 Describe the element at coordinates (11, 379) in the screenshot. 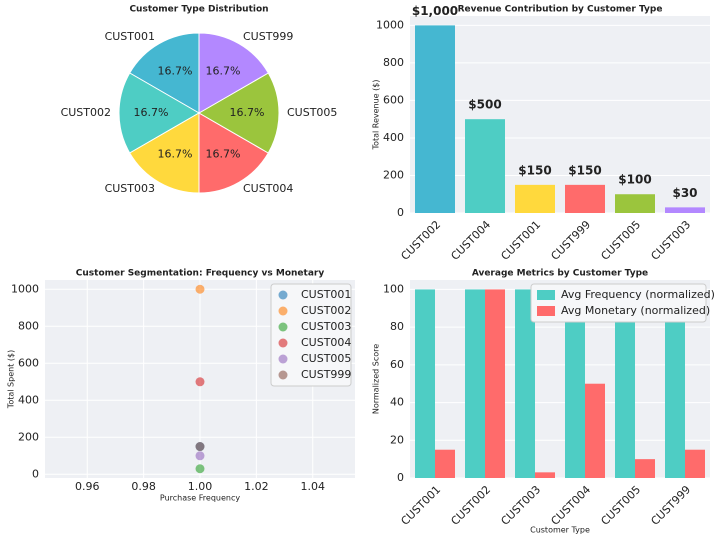

I see `y-axis-label: Total Spent ($)` at that location.